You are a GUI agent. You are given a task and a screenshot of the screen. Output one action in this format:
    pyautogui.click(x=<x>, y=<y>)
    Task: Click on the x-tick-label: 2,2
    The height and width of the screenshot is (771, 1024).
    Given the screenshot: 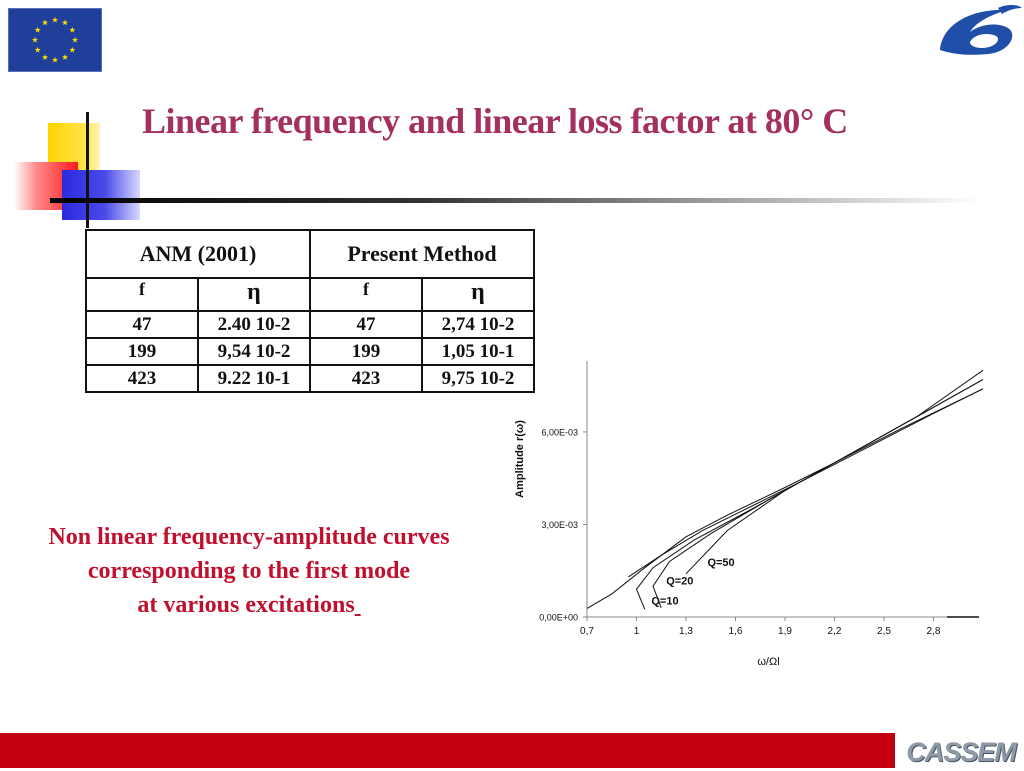 What is the action you would take?
    pyautogui.click(x=835, y=631)
    